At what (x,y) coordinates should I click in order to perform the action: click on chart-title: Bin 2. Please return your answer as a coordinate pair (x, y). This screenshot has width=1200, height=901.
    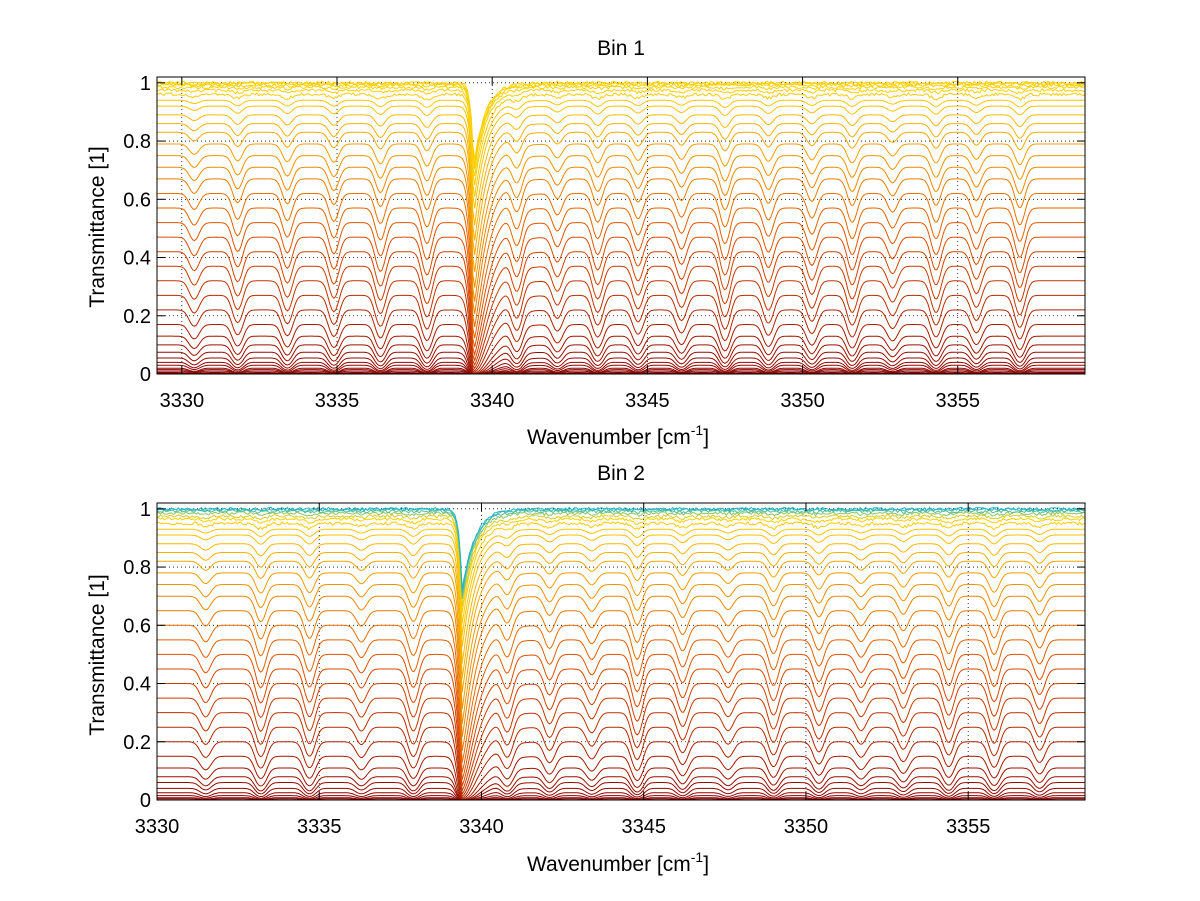
    Looking at the image, I should click on (621, 473).